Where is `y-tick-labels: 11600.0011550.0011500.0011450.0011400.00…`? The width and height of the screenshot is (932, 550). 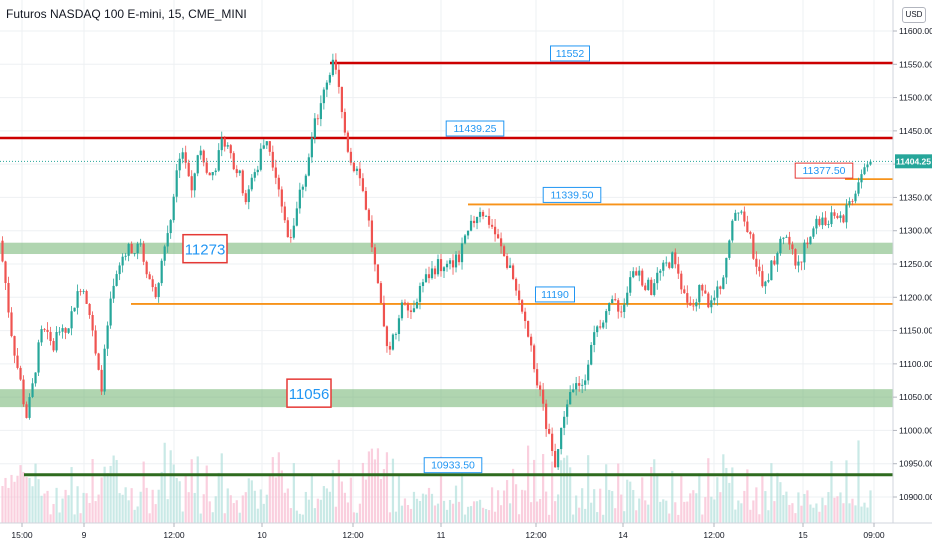 y-tick-labels: 11600.0011550.0011500.0011450.0011400.00… is located at coordinates (912, 264).